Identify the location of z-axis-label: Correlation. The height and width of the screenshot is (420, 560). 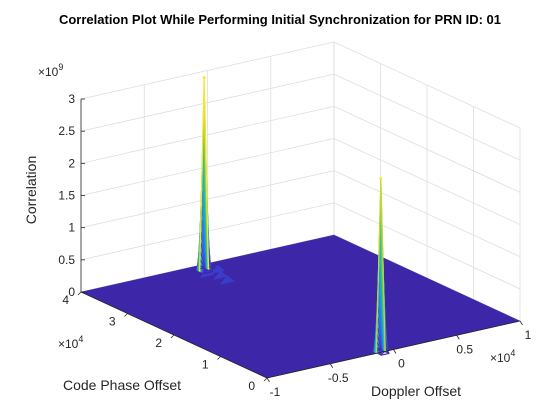
(31, 190).